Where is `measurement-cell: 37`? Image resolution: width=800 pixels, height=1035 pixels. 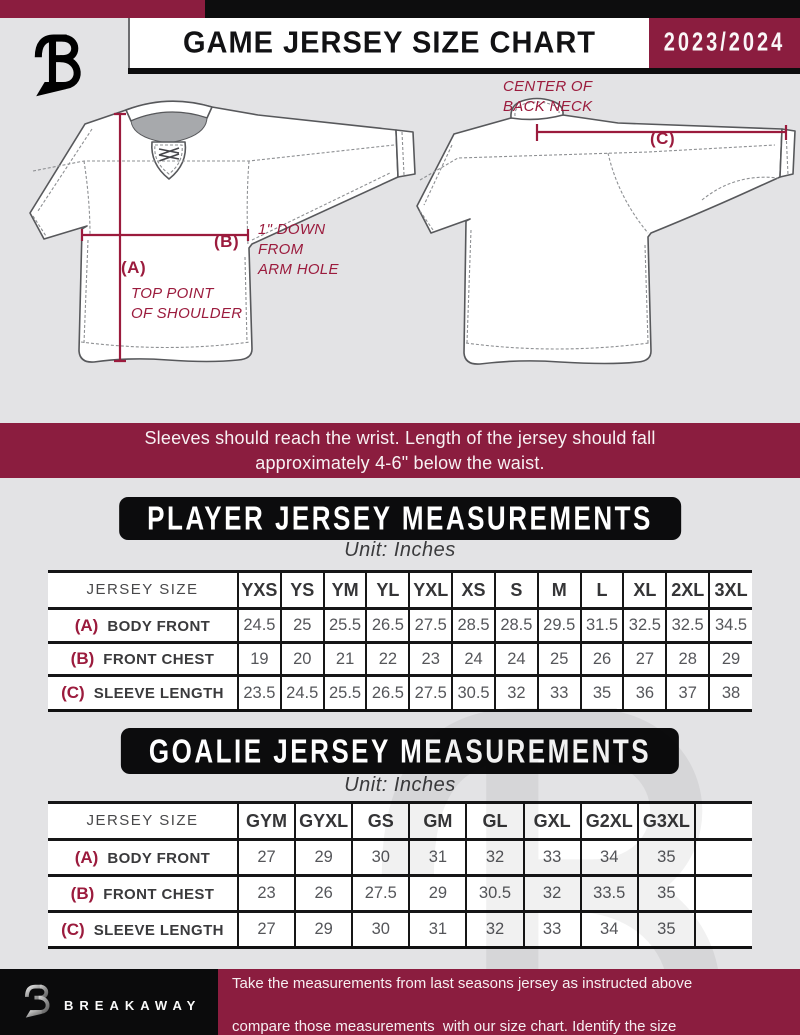
measurement-cell: 37 is located at coordinates (687, 693).